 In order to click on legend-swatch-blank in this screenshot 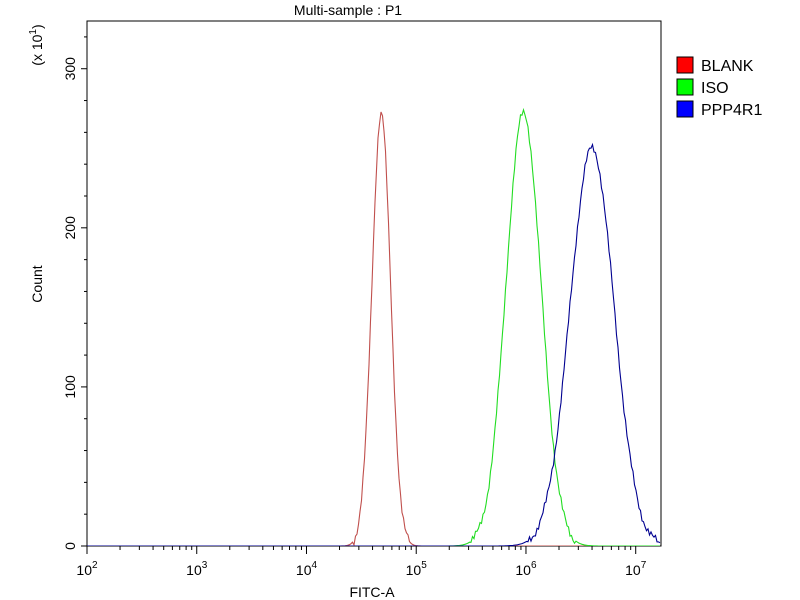, I will do `click(685, 65)`.